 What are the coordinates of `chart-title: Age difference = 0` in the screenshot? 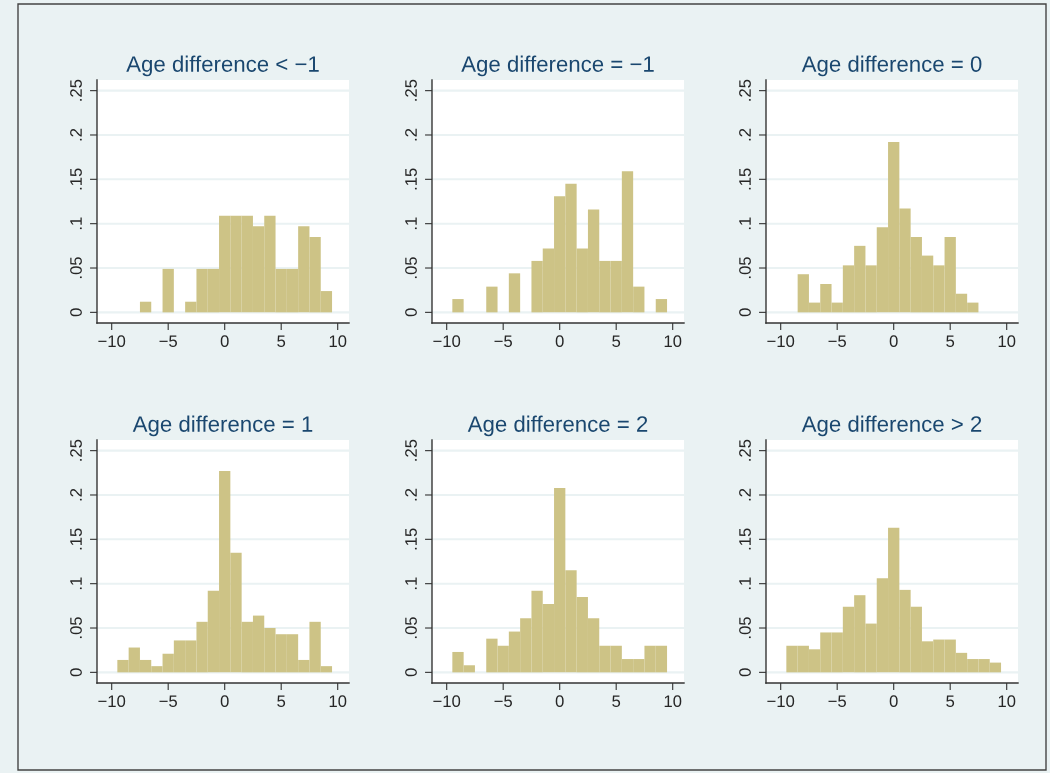 It's located at (891, 66).